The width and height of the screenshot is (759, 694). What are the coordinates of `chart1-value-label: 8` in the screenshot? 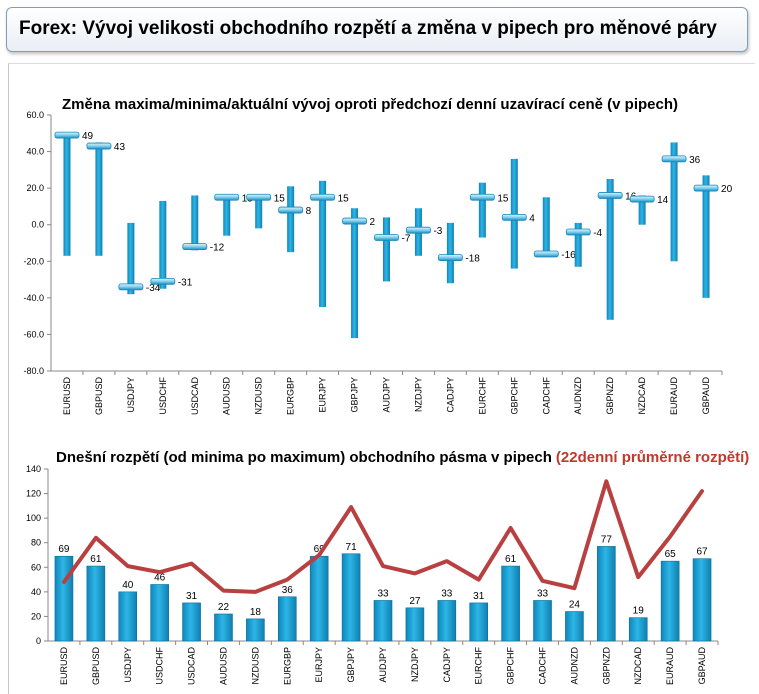 It's located at (309, 211).